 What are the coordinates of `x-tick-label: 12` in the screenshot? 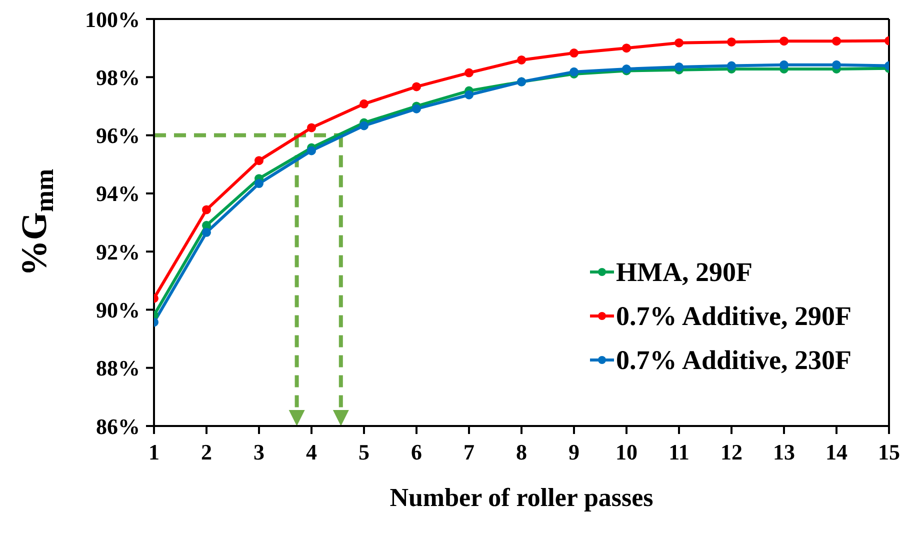 It's located at (731, 452).